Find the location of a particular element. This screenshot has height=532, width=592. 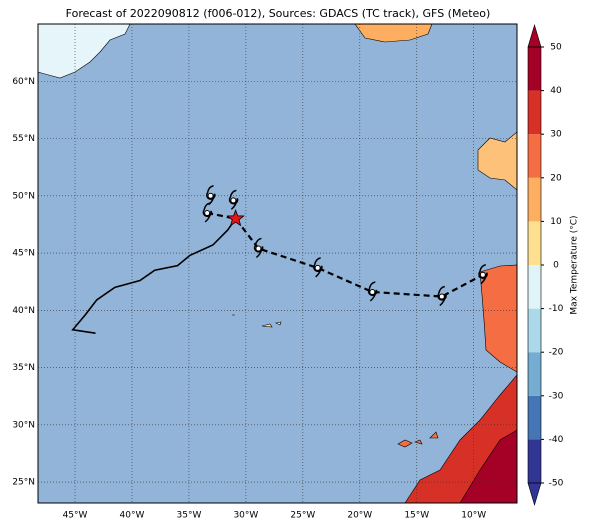

colorbar-tick-label: 20 is located at coordinates (556, 178).